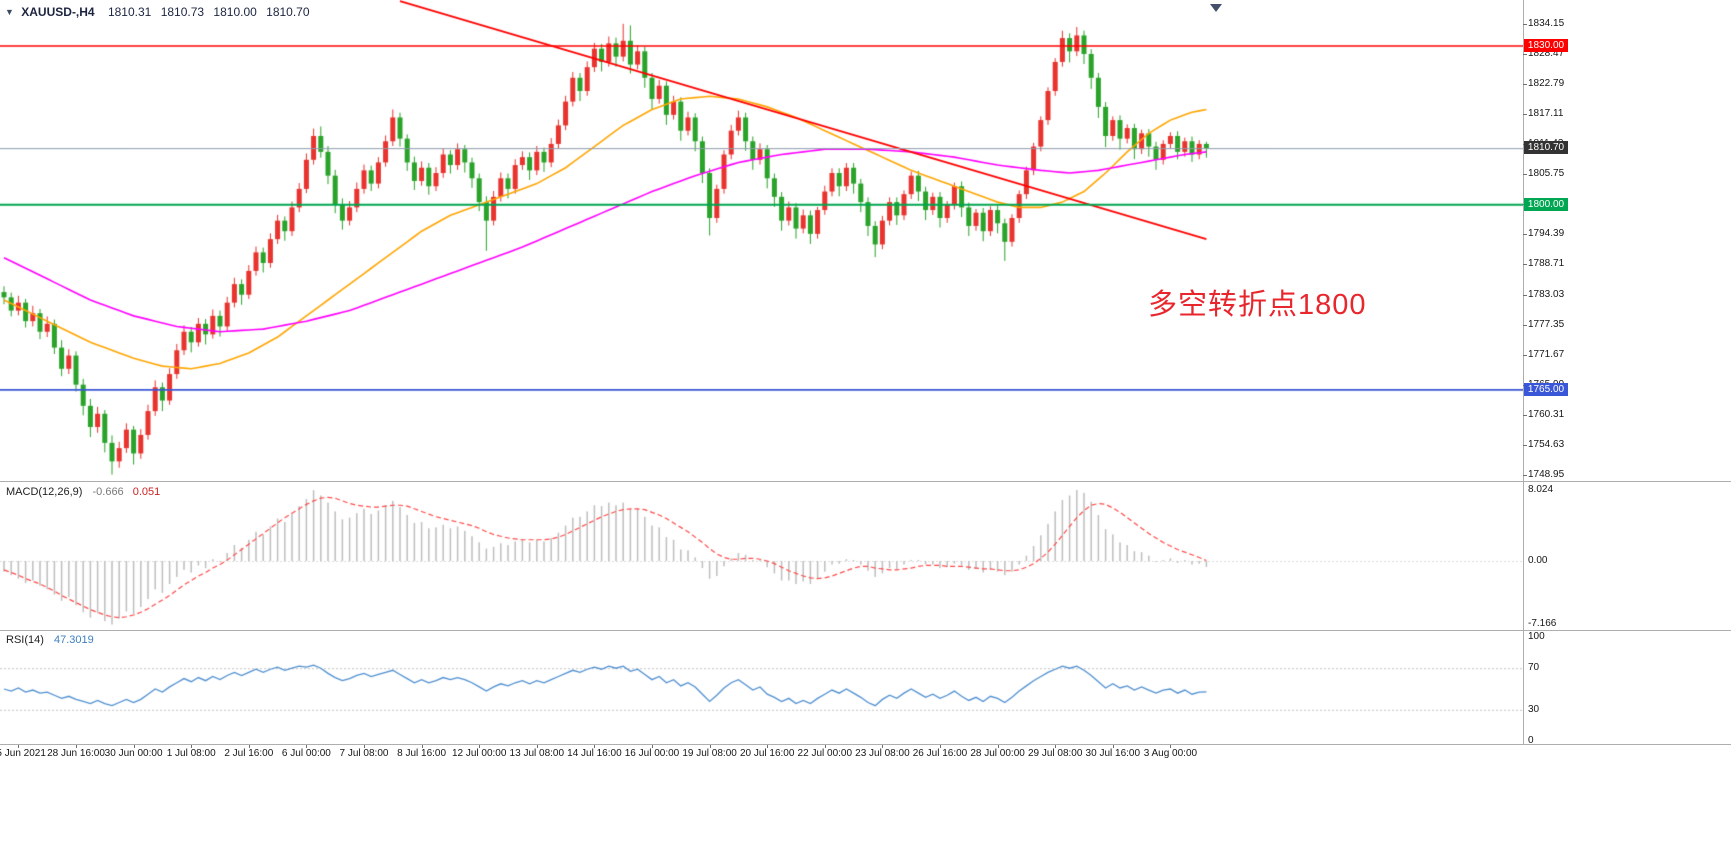  Describe the element at coordinates (235, 12) in the screenshot. I see `ohlc-low-value: 1810.00` at that location.